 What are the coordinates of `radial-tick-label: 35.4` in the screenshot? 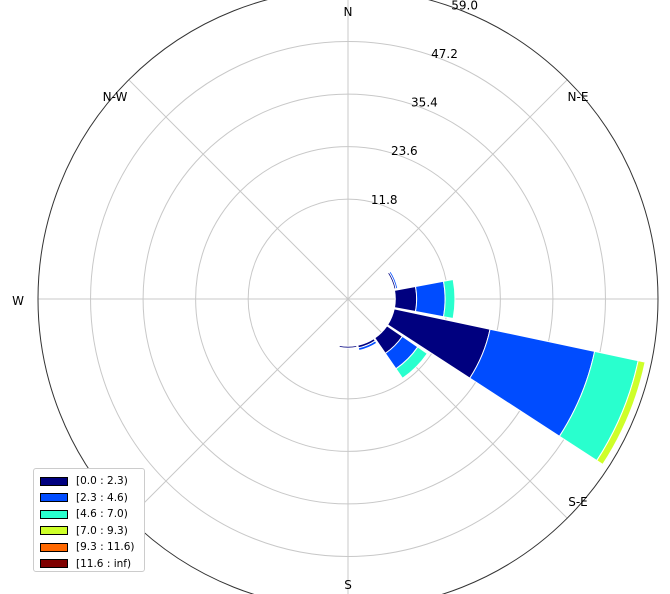 It's located at (424, 103).